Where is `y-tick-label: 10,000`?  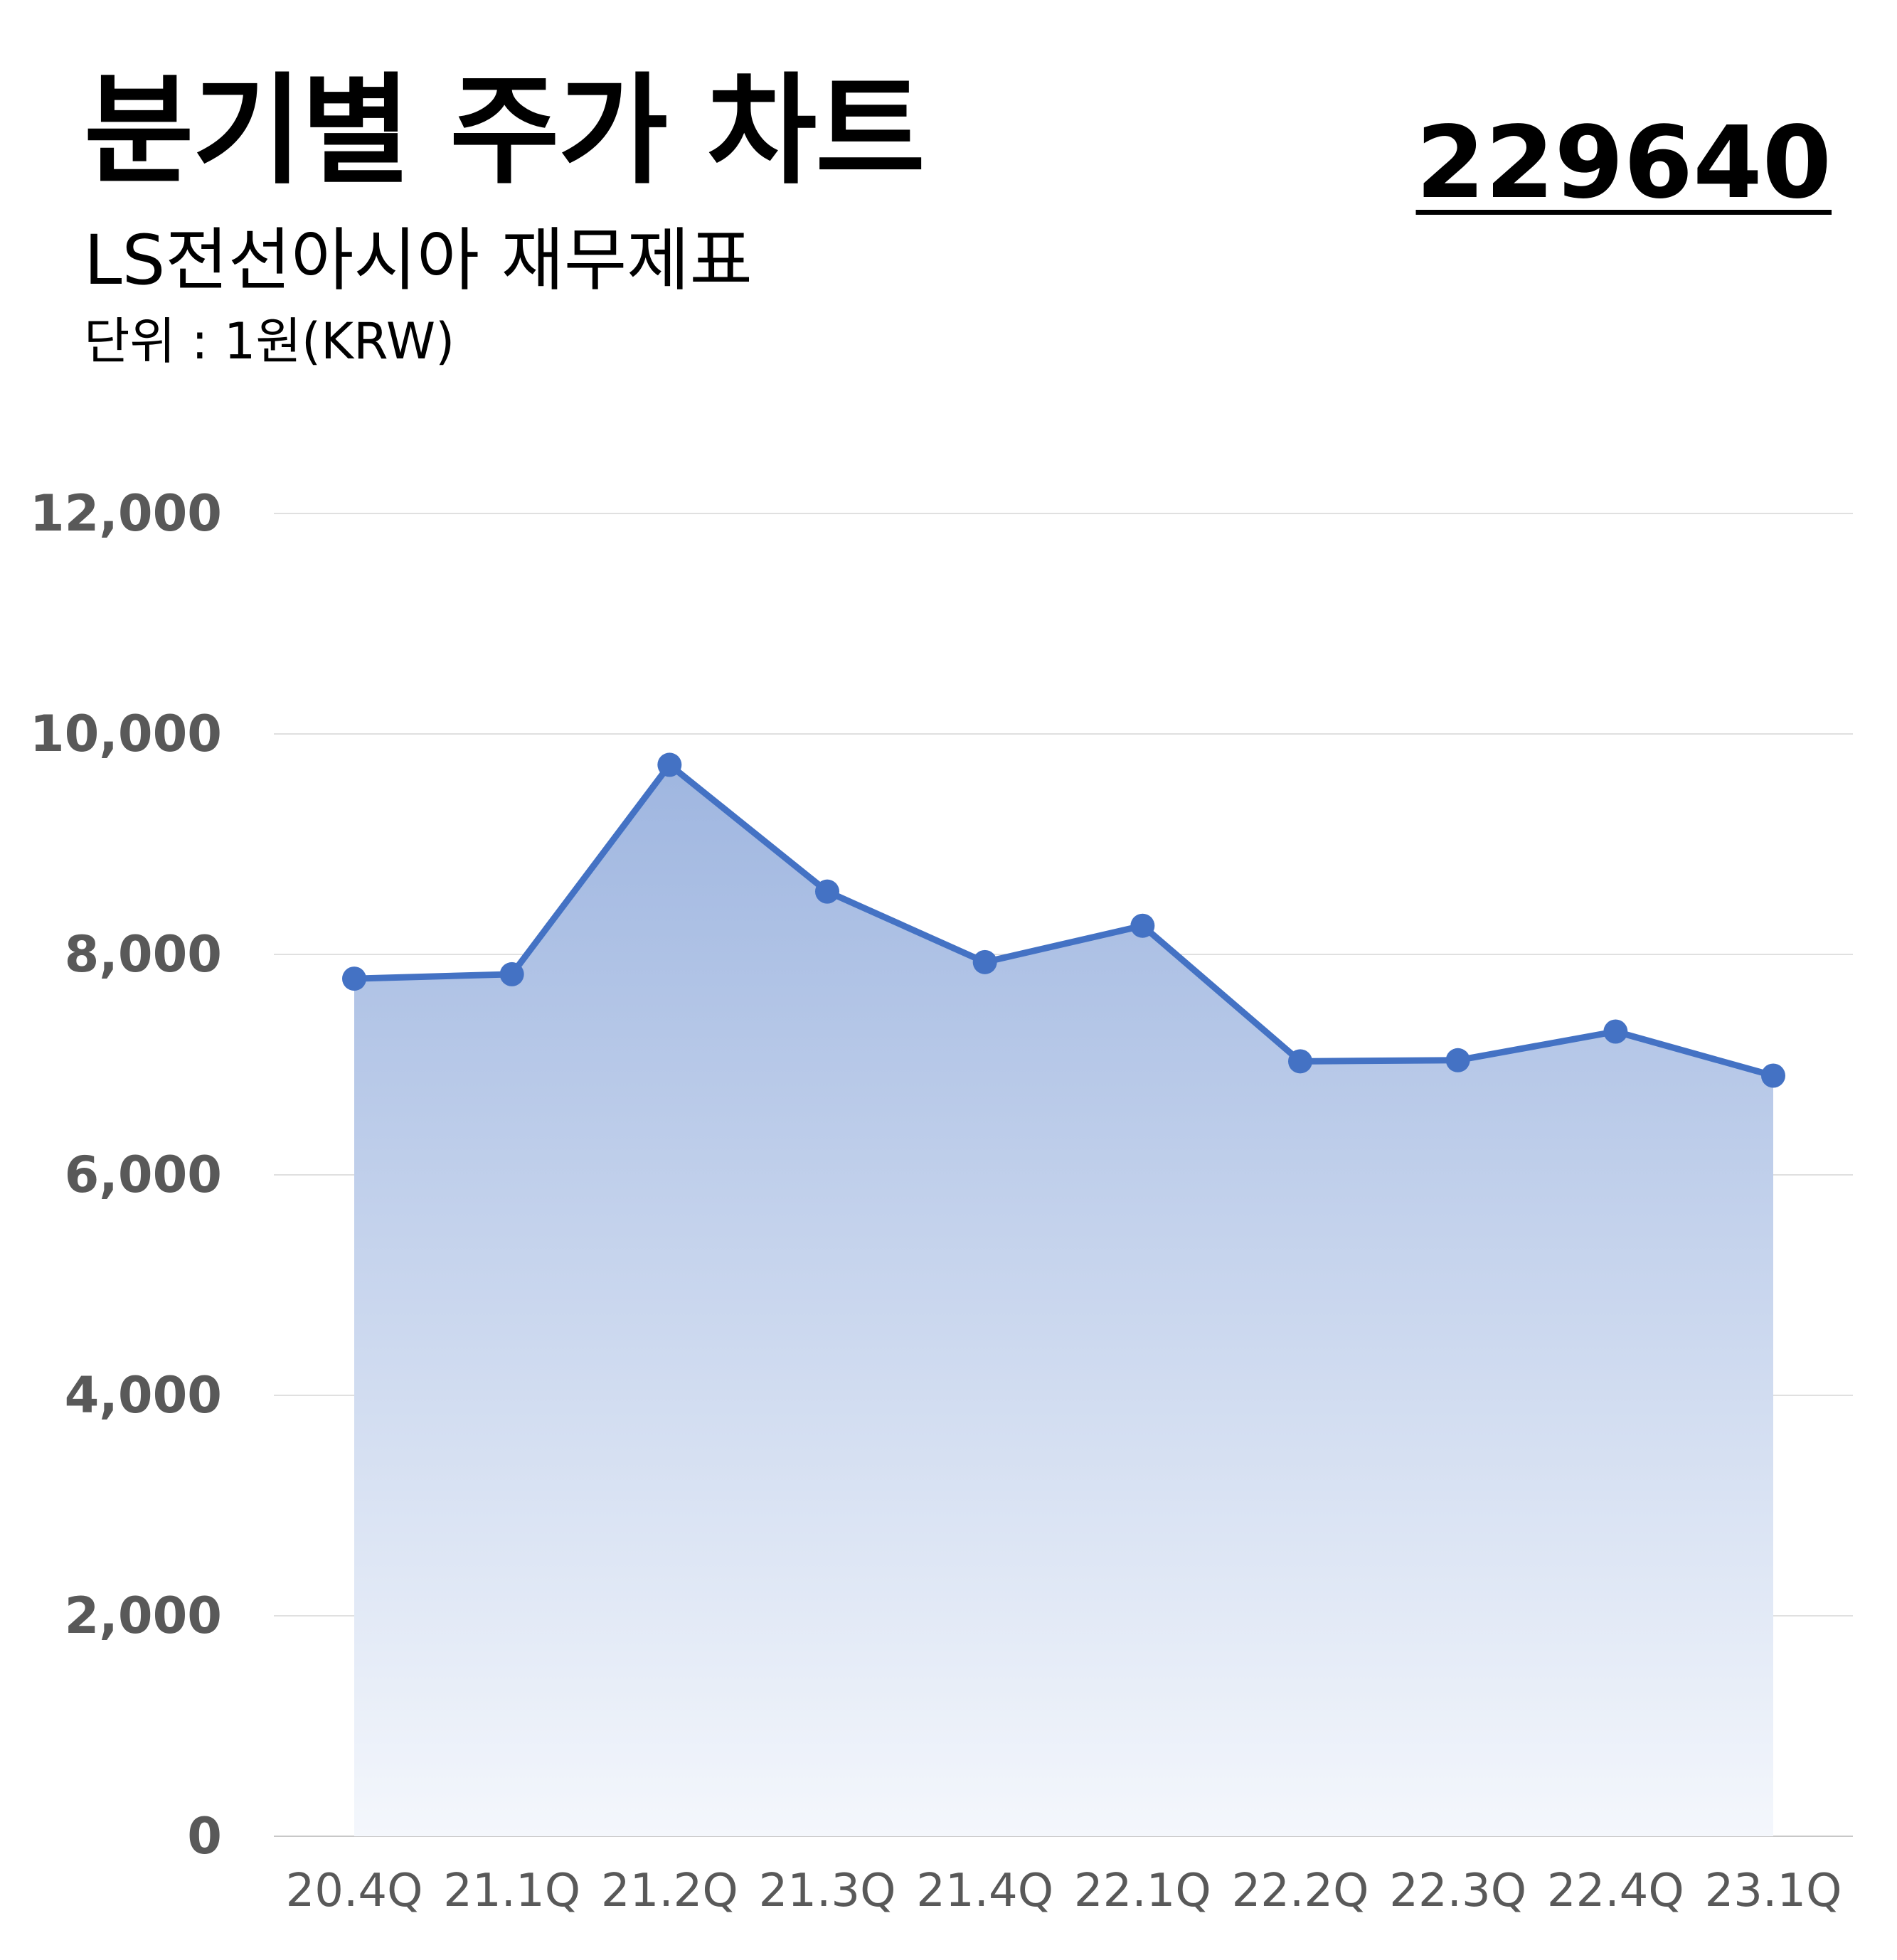 y-tick-label: 10,000 is located at coordinates (126, 734).